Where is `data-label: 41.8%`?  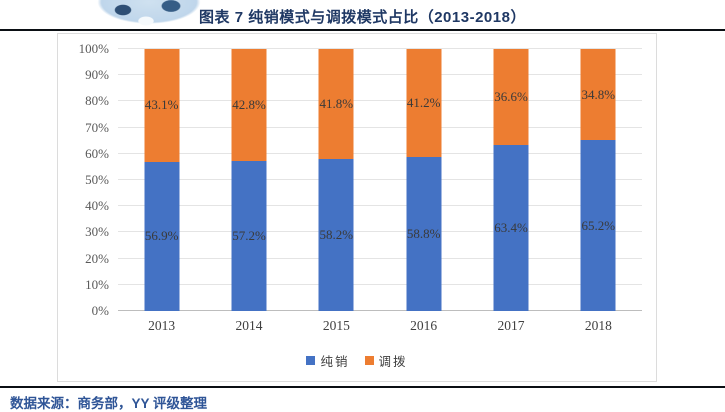 data-label: 41.8% is located at coordinates (336, 103).